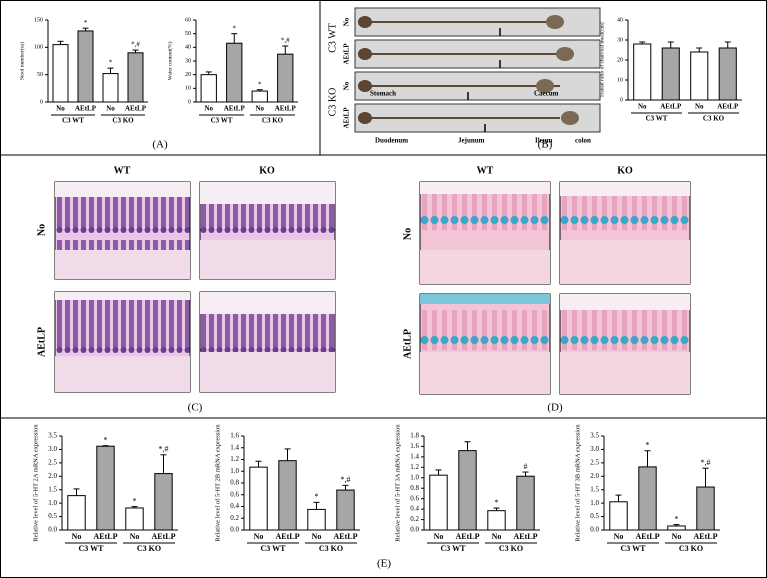 The image size is (767, 578). What do you see at coordinates (21, 61) in the screenshot?
I see `y-axis-label: Stool number(ea)` at bounding box center [21, 61].